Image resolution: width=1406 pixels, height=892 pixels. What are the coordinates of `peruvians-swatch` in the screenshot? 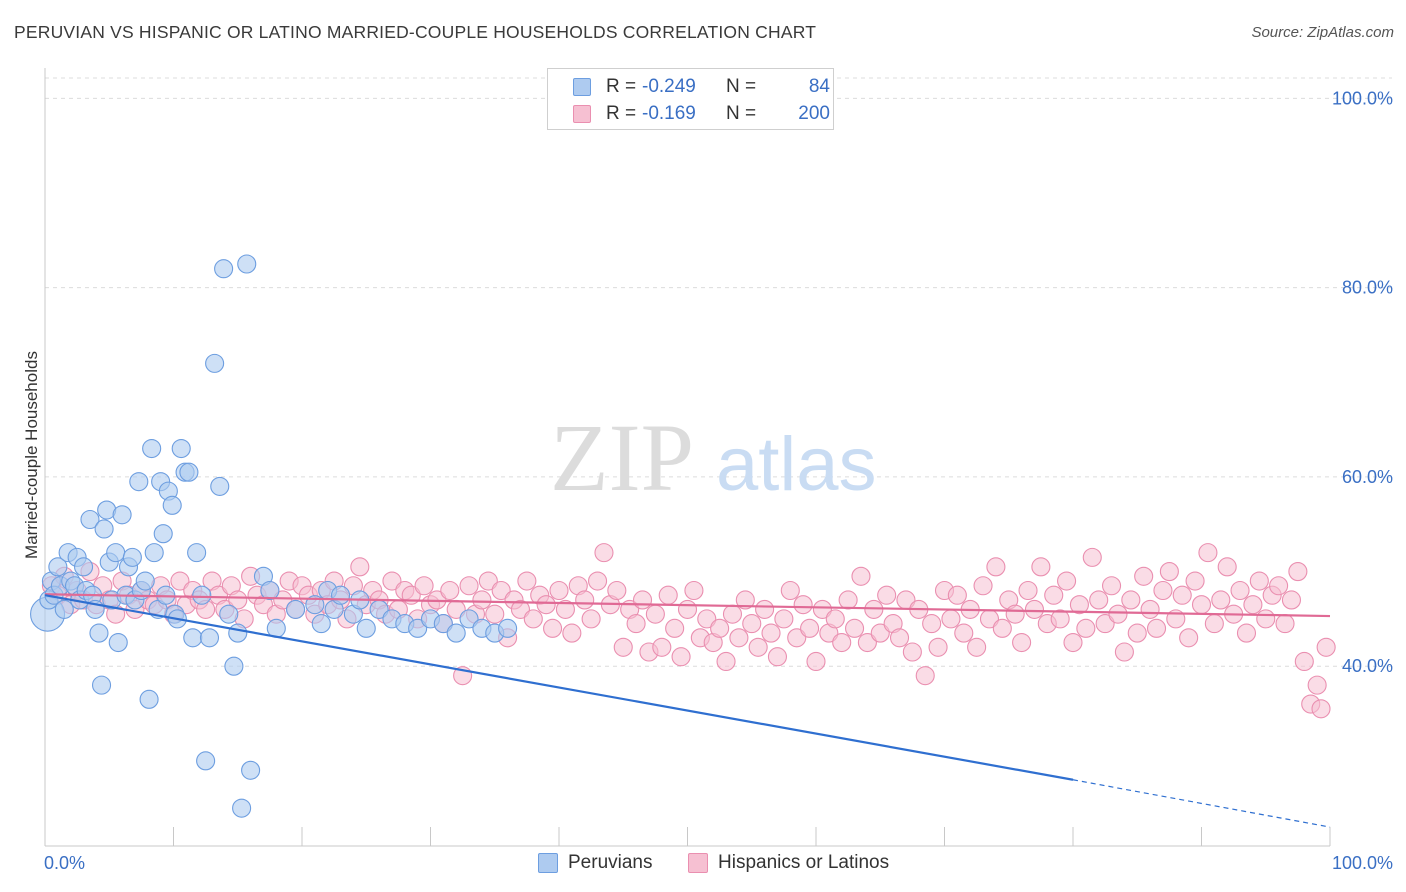 It's located at (582, 87).